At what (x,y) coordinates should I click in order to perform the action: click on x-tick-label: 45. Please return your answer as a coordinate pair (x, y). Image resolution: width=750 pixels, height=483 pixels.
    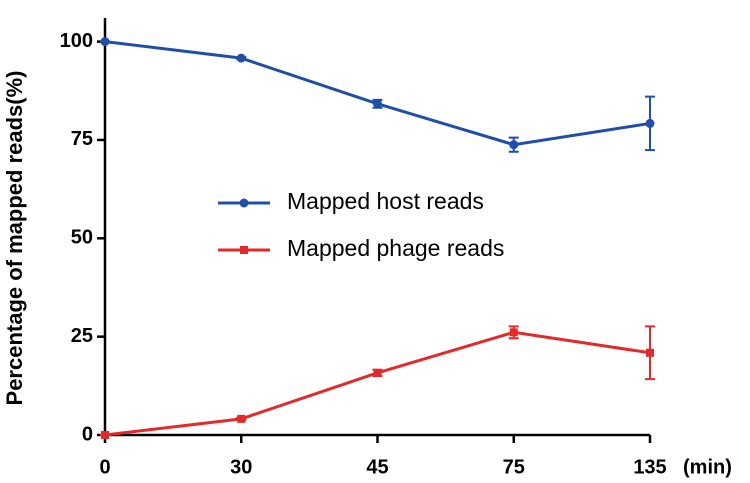
    Looking at the image, I should click on (377, 467).